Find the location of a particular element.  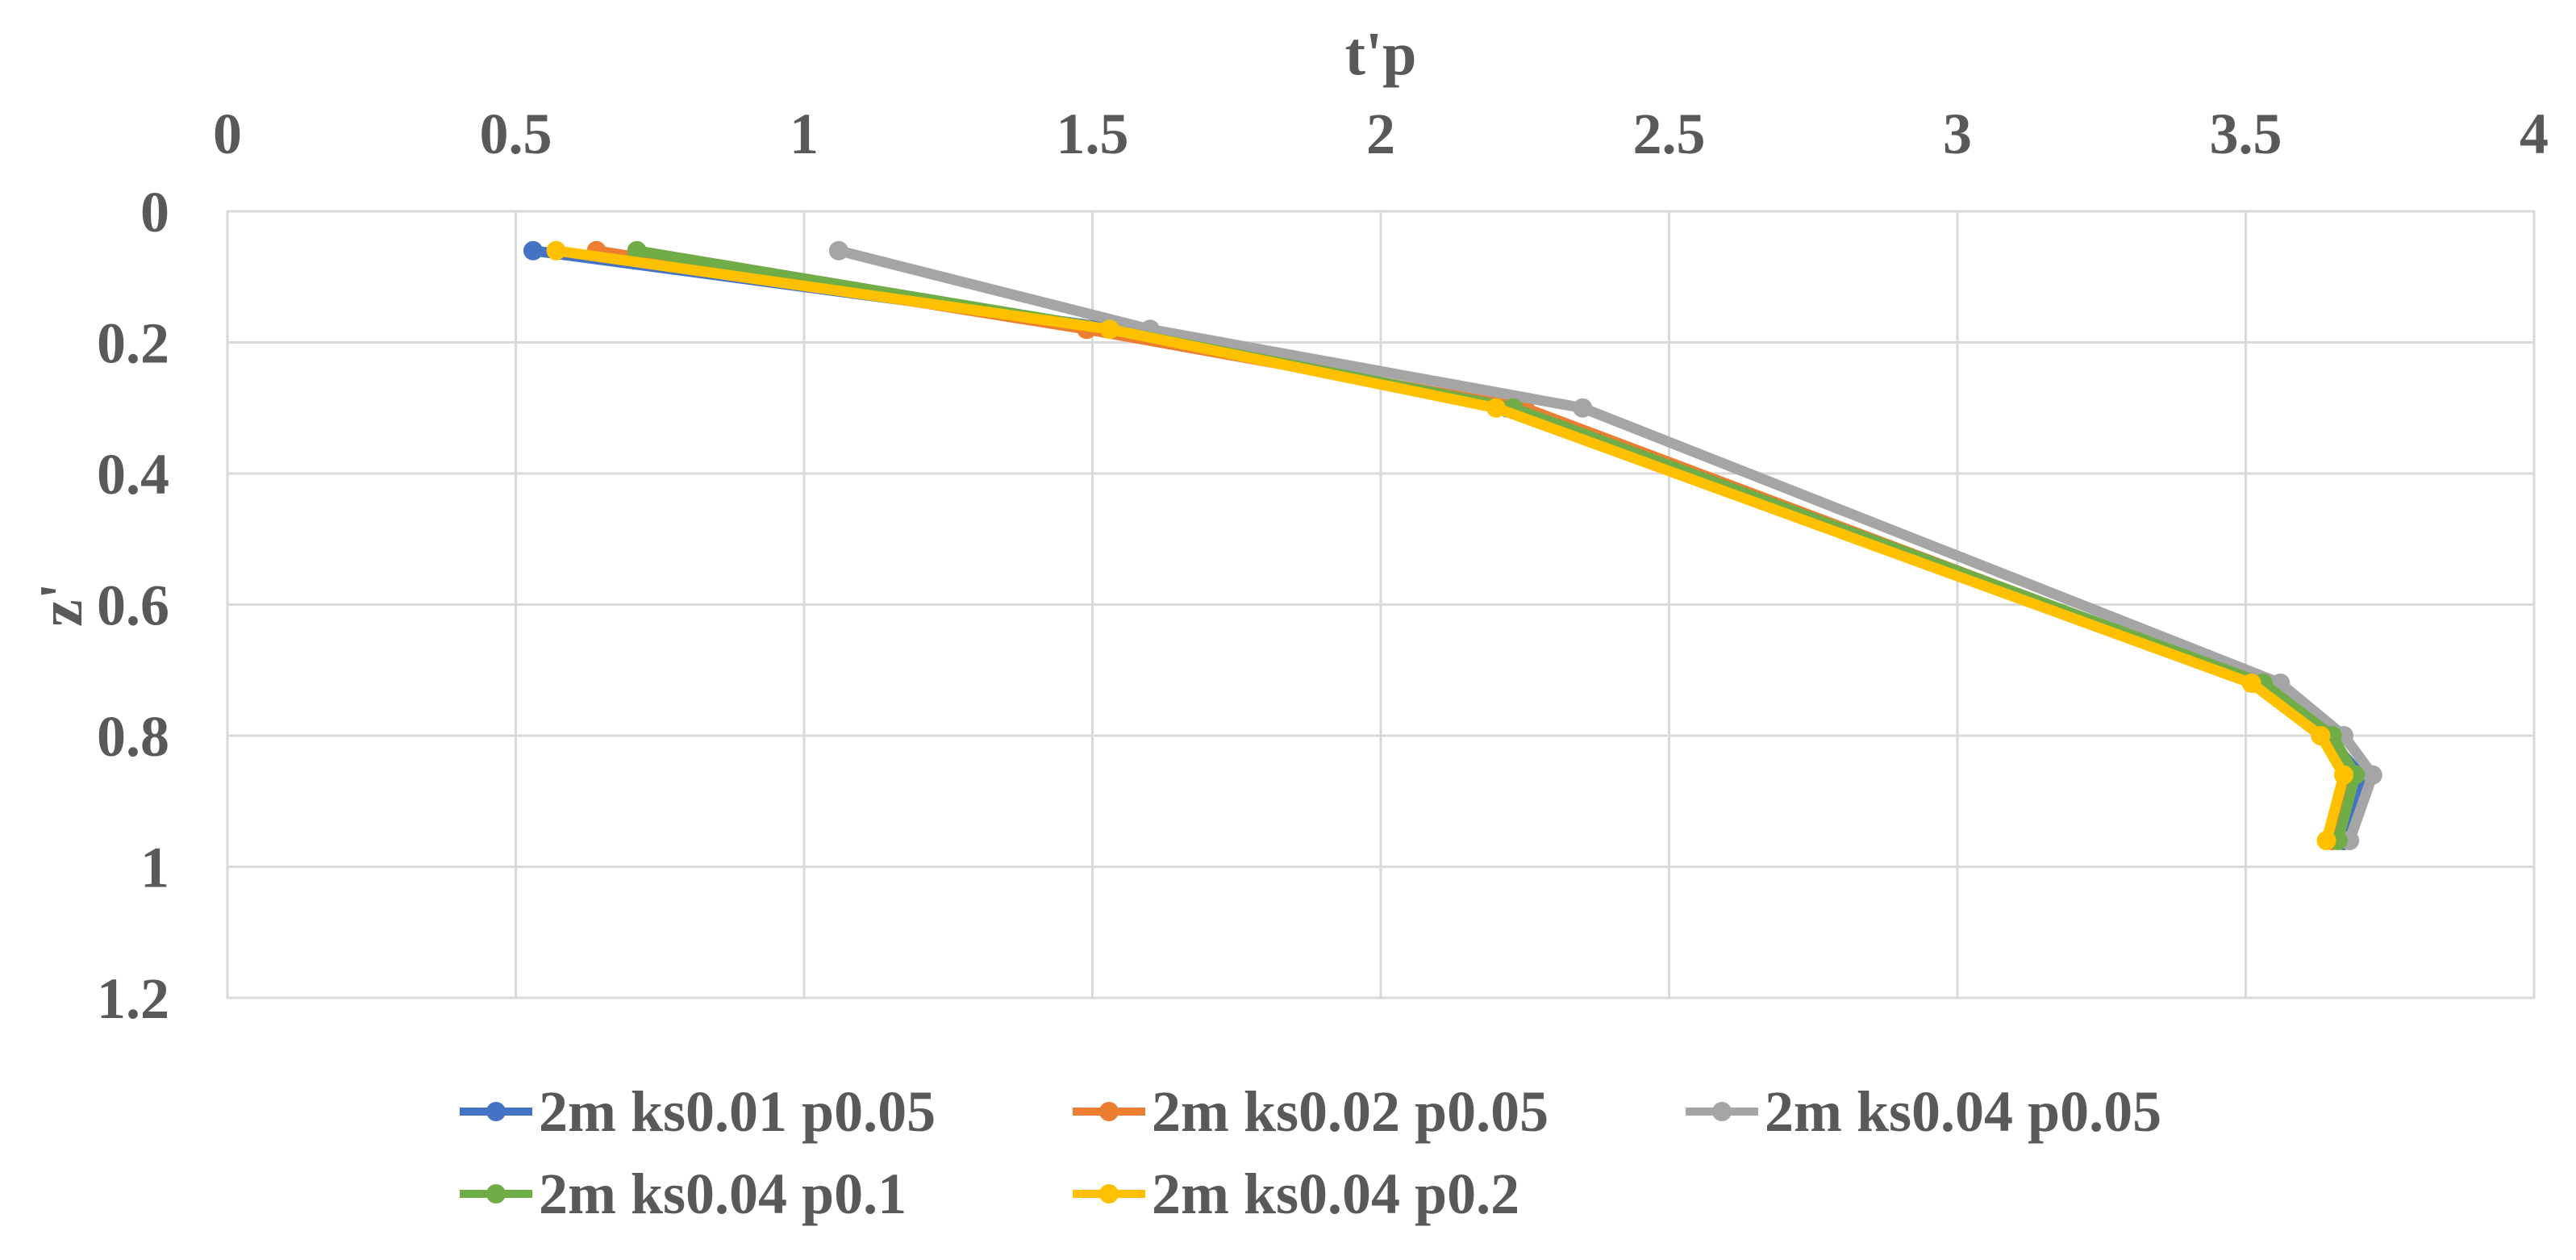

x-tick-label: 3 is located at coordinates (1957, 134).